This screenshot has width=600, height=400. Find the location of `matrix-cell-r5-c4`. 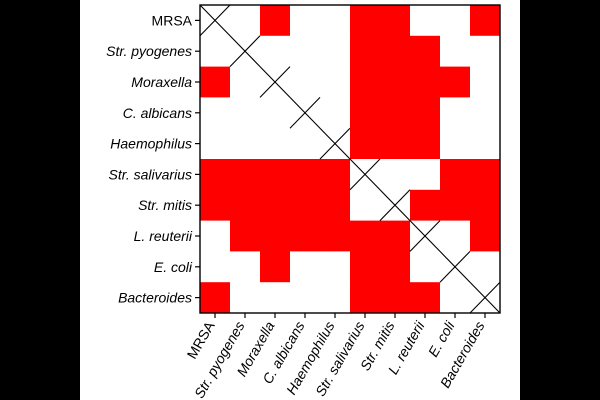

matrix-cell-r5-c4 is located at coordinates (335, 175).